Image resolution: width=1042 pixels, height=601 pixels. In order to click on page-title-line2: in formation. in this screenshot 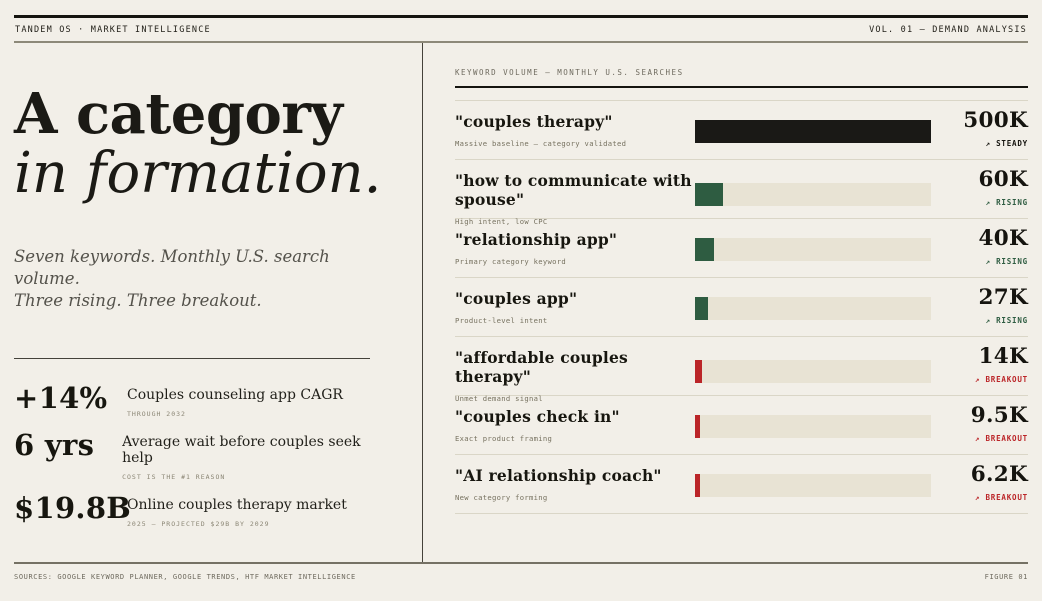, I will do `click(198, 174)`.